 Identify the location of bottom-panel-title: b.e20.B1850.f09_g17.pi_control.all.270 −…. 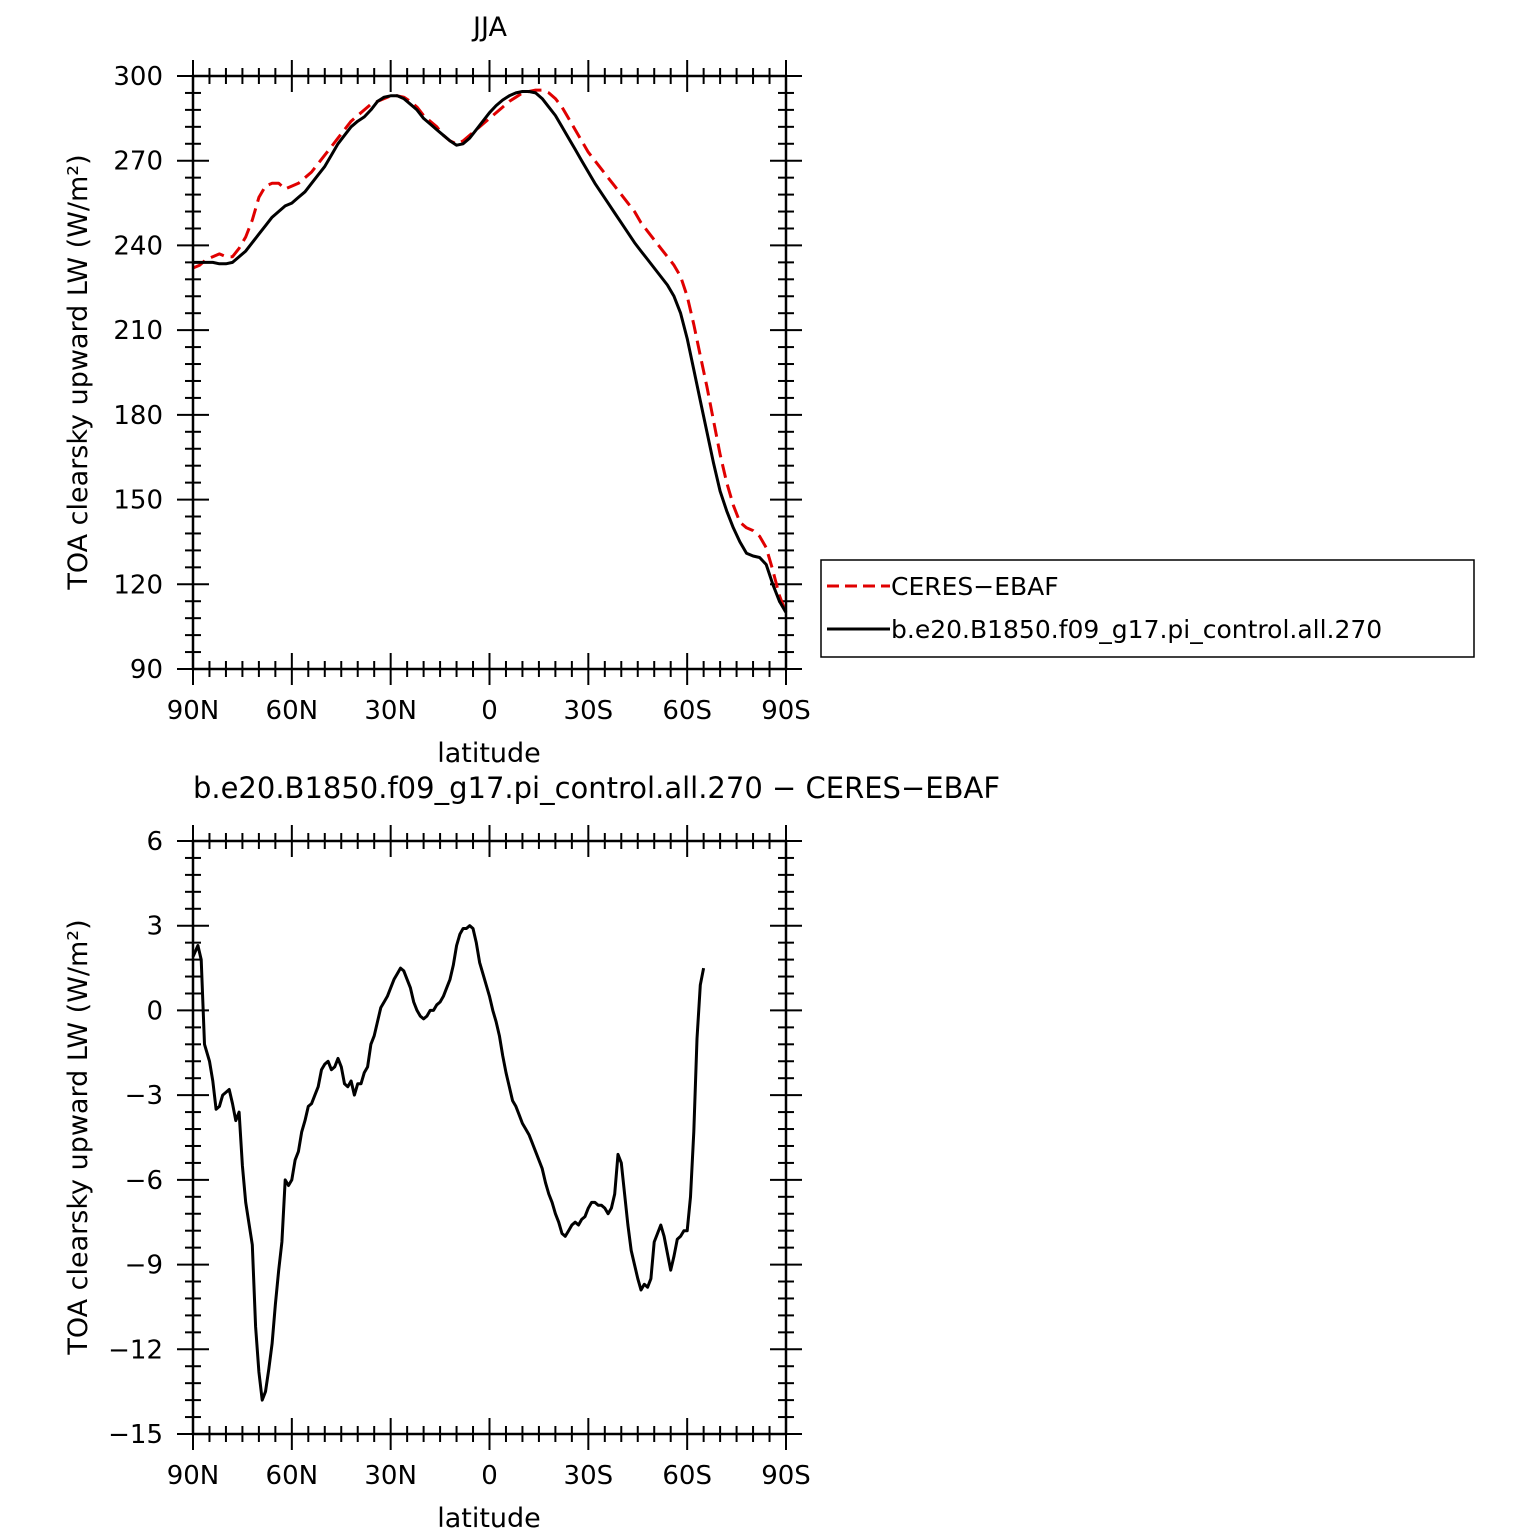
(596, 788).